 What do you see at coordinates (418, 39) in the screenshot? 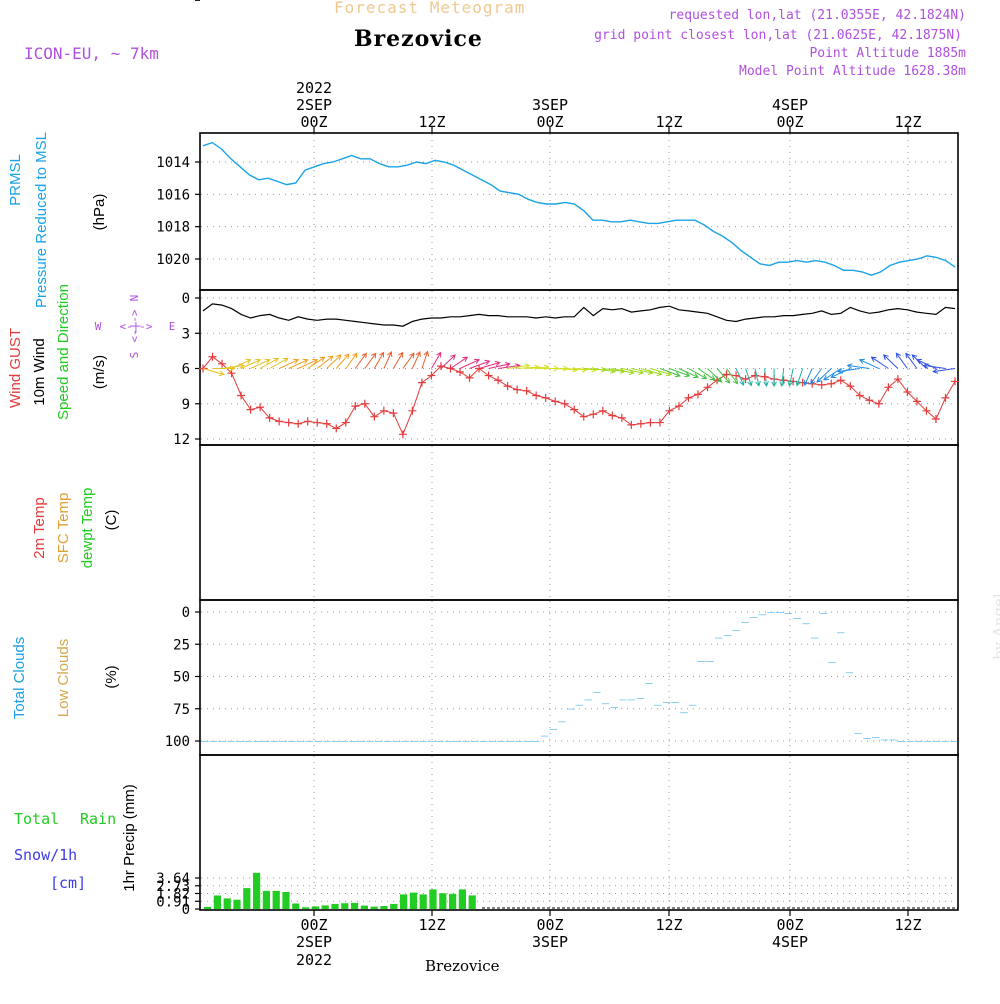
I see `location-title: Brezovice` at bounding box center [418, 39].